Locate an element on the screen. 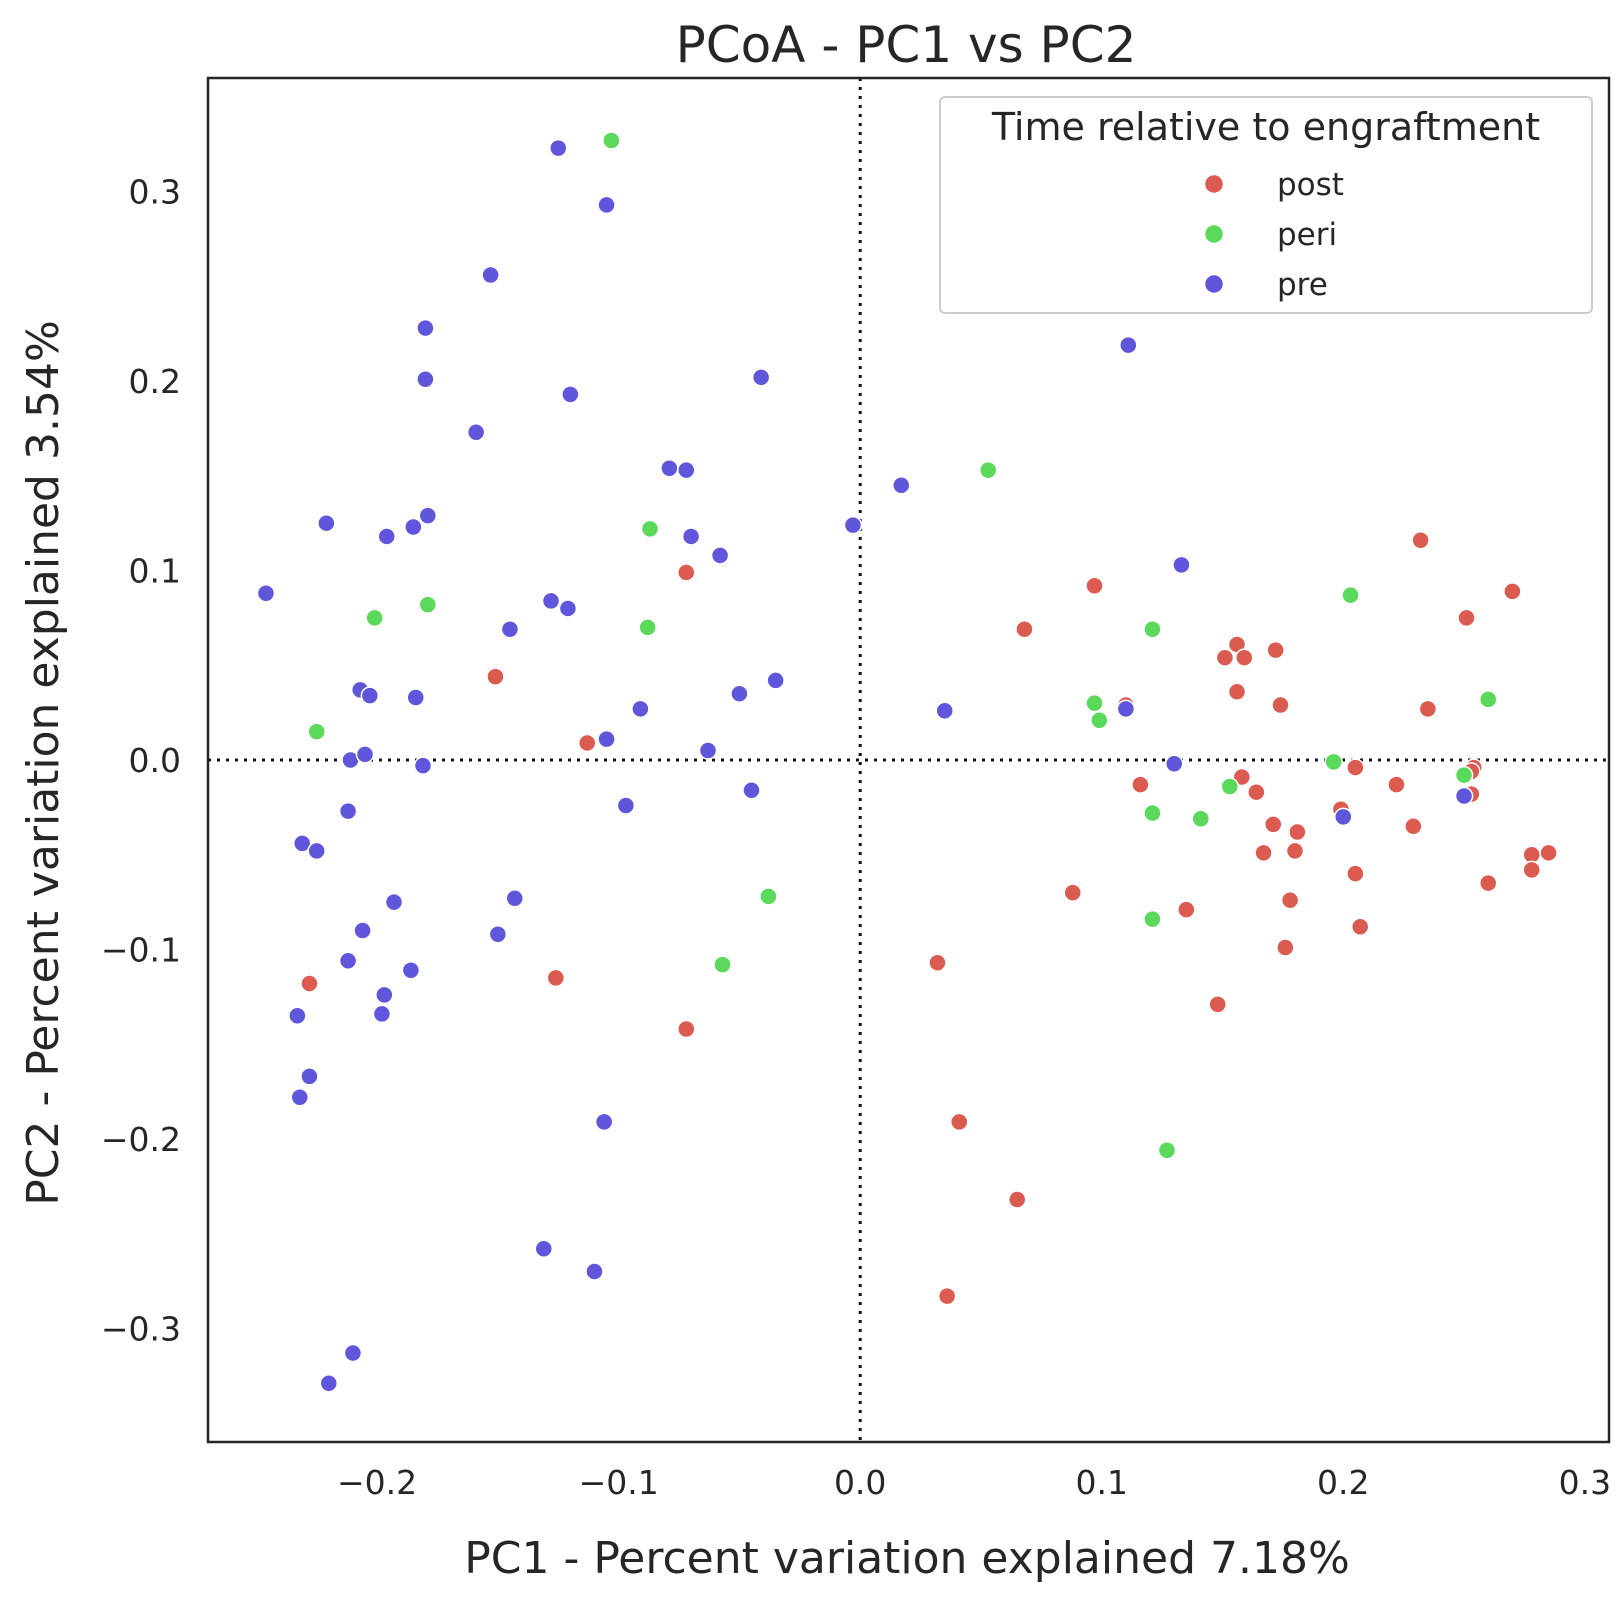  legend-marker-pre is located at coordinates (1214, 284).